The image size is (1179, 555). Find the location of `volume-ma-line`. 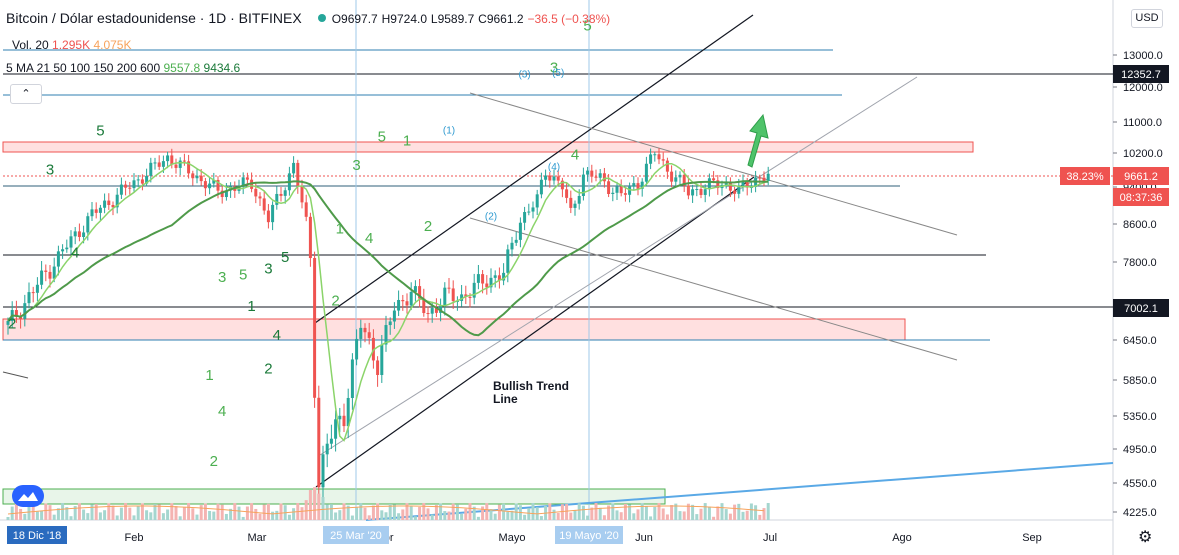

volume-ma-line is located at coordinates (386, 510).